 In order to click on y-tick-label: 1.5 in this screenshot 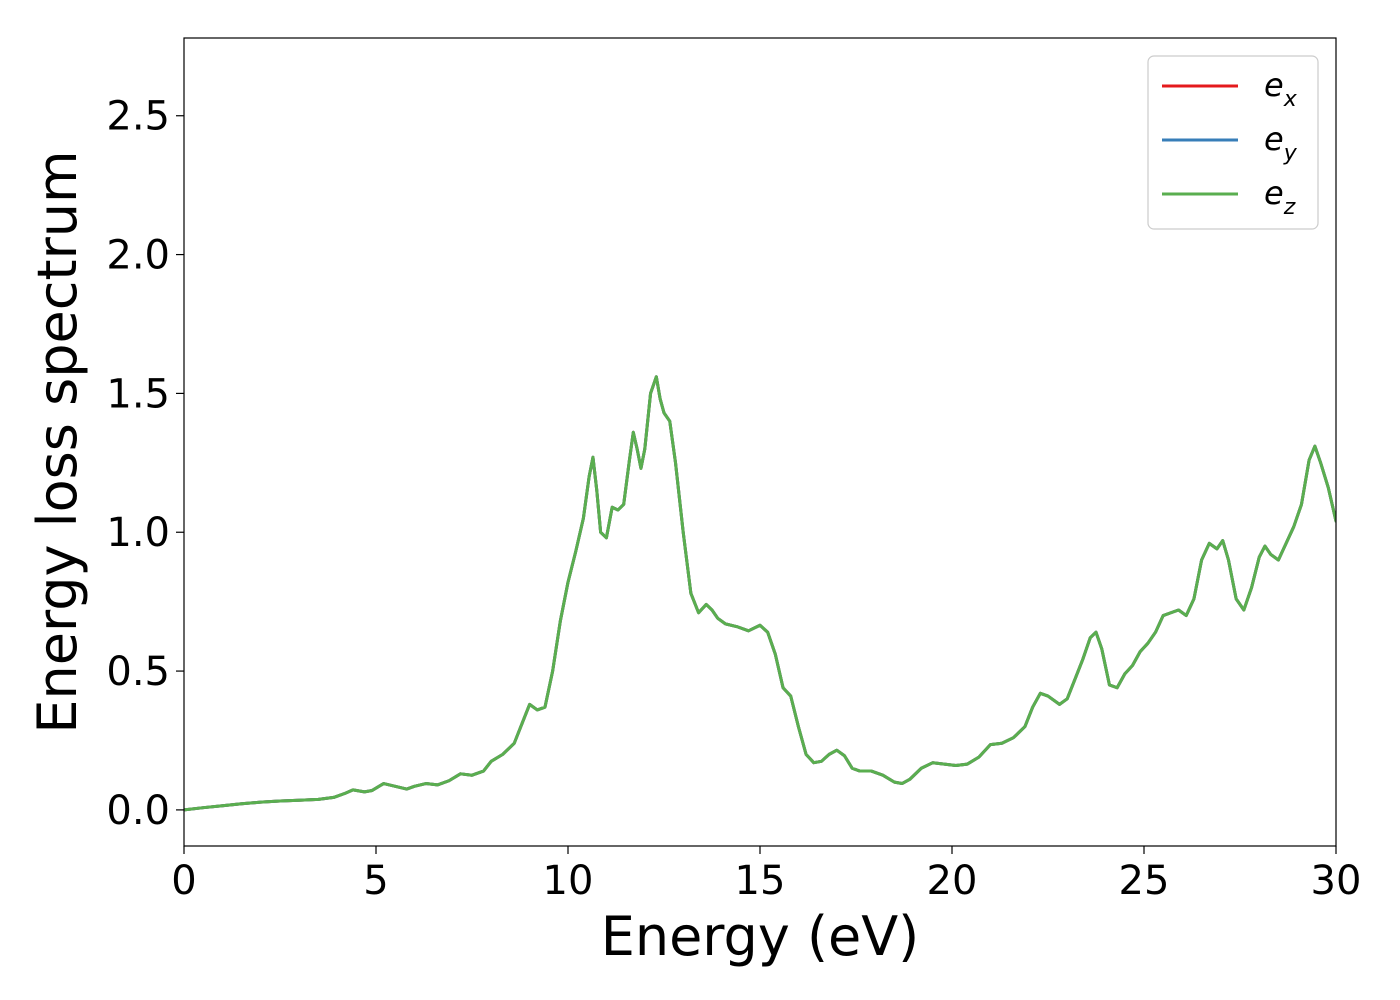, I will do `click(138, 394)`.